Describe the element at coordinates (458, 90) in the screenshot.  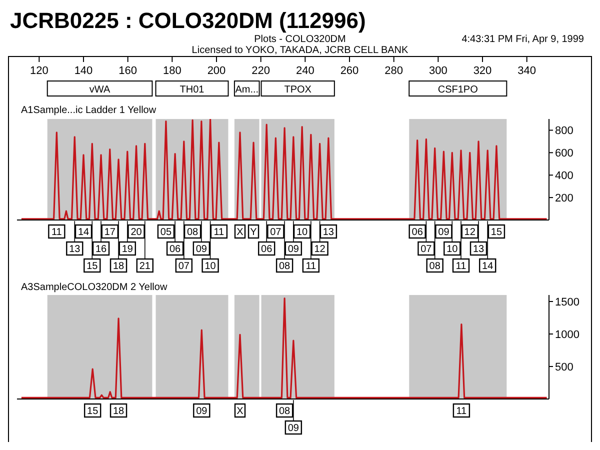
I see `band-label: CSF1PO` at that location.